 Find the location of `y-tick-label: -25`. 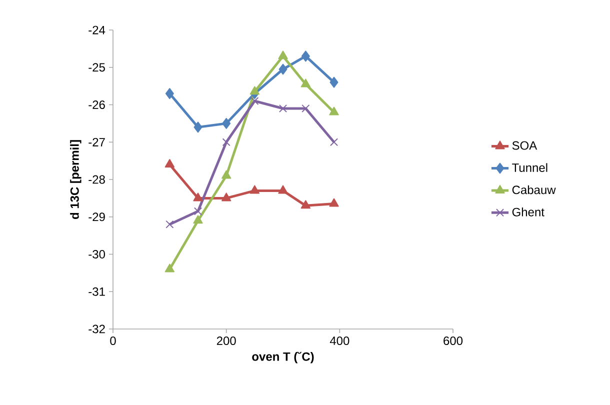

y-tick-label: -25 is located at coordinates (96, 67).